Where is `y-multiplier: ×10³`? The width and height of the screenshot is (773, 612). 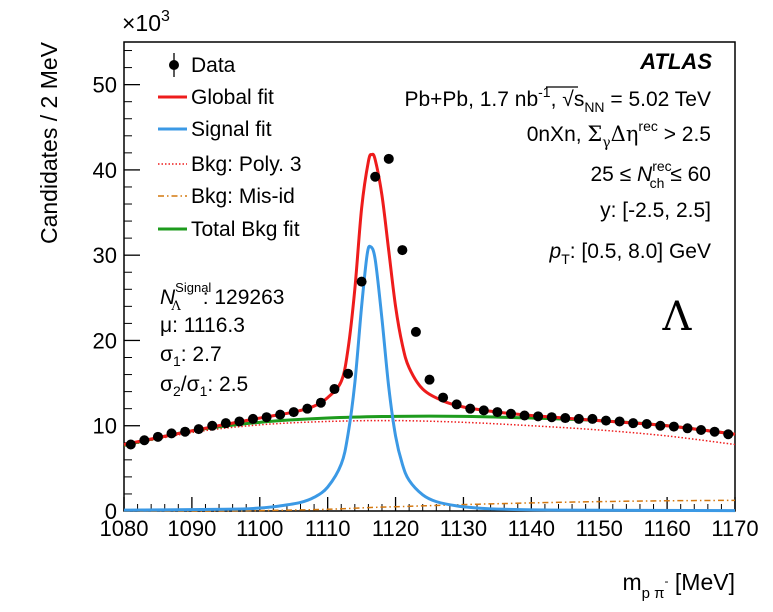
y-multiplier: ×10³ is located at coordinates (146, 22).